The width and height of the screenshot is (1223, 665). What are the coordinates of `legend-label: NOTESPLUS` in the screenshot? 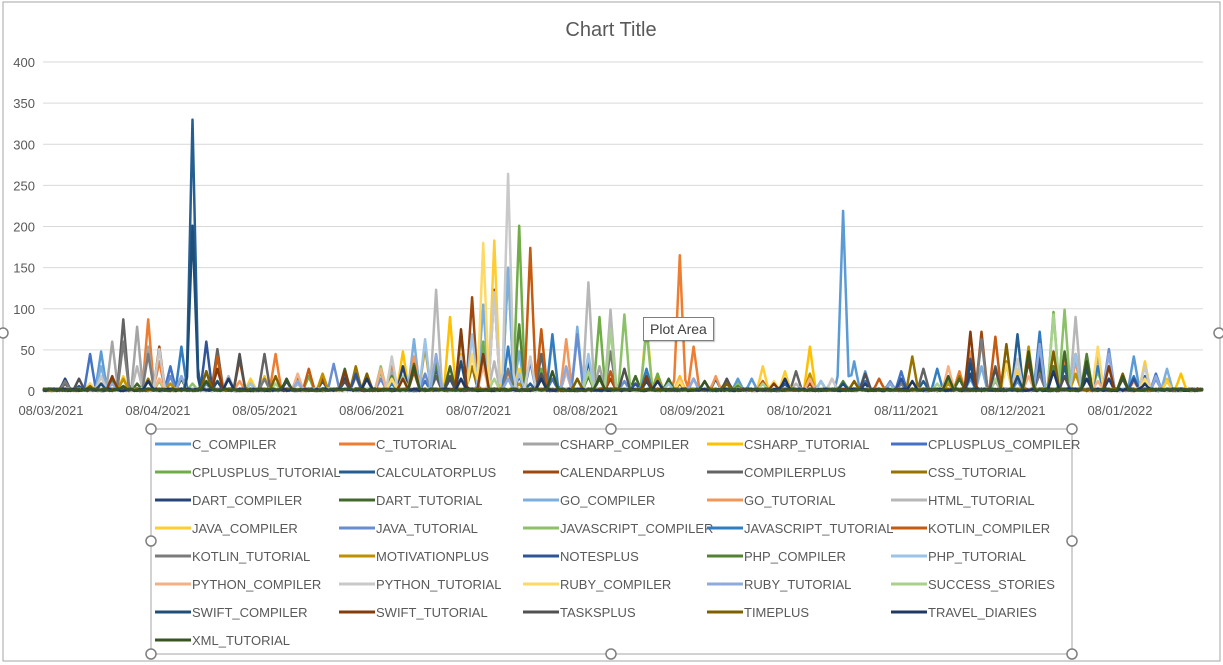 It's located at (599, 556).